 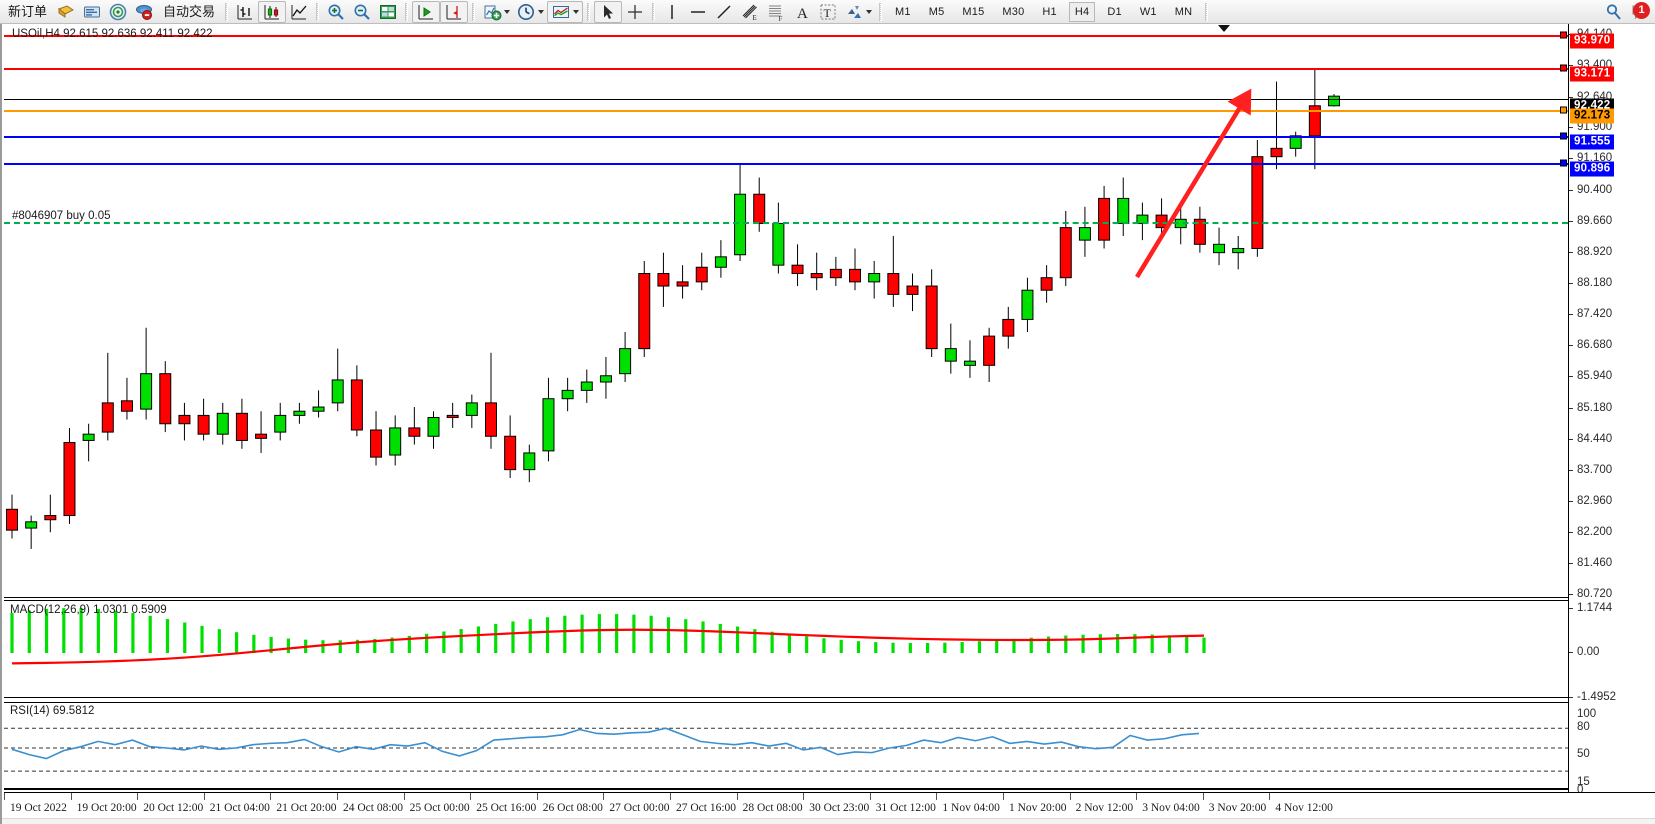 I want to click on autotrading-button: 自动交易, so click(x=189, y=12).